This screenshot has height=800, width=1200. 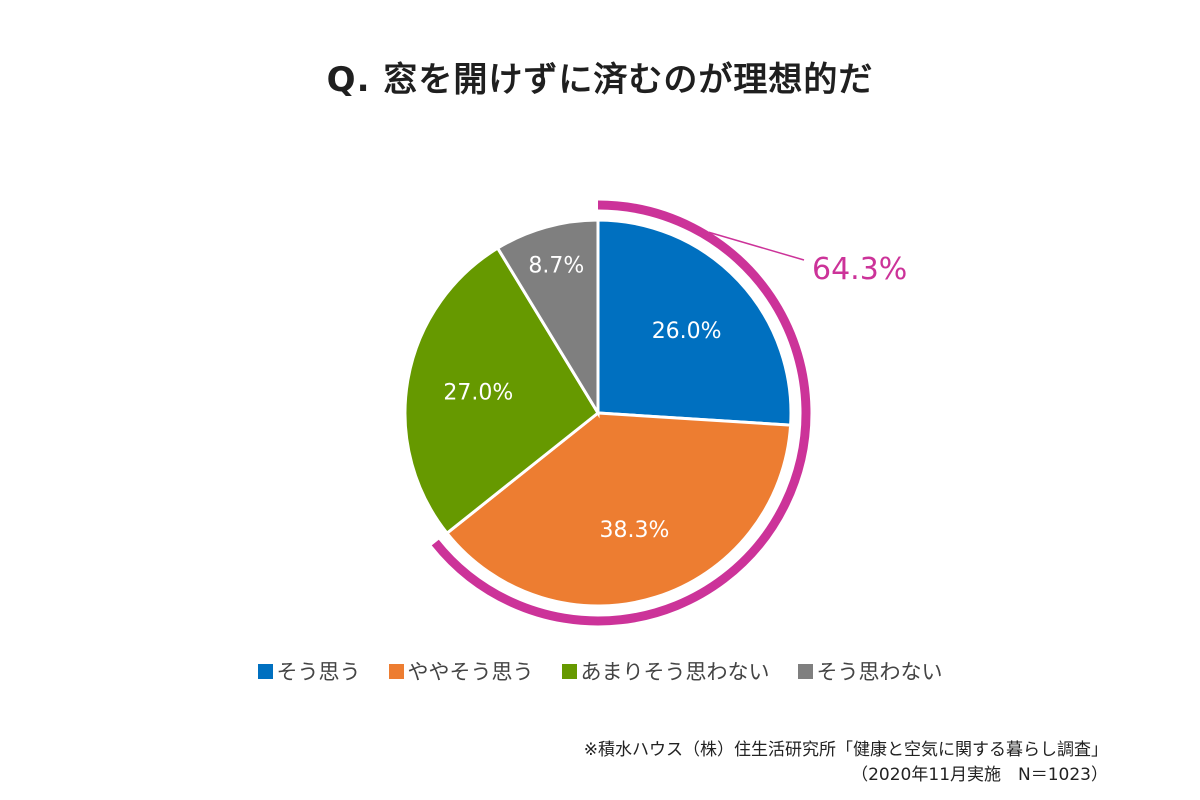 What do you see at coordinates (845, 750) in the screenshot?
I see `source-line-1: ※積水ハウス（株）住生活研究所「健康と空気に関する暮らし調査」` at bounding box center [845, 750].